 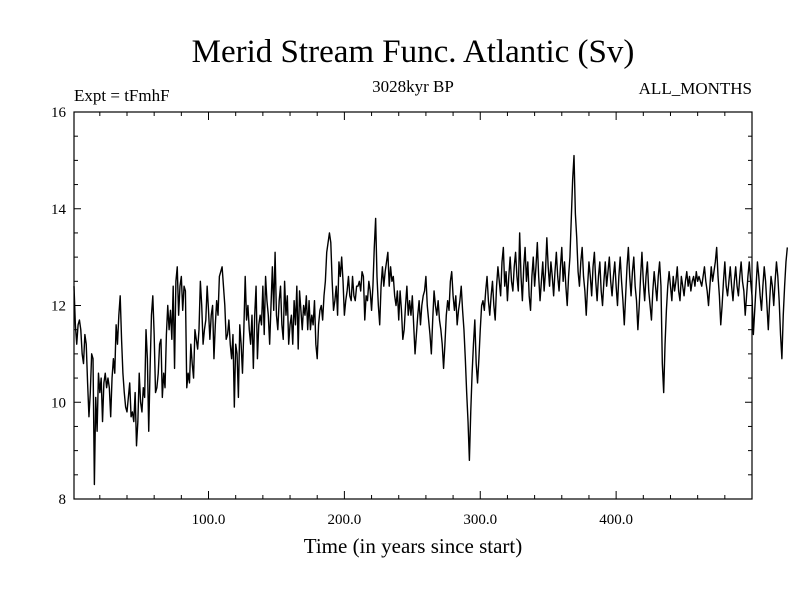 I want to click on y-tick-label: 12, so click(x=58, y=307).